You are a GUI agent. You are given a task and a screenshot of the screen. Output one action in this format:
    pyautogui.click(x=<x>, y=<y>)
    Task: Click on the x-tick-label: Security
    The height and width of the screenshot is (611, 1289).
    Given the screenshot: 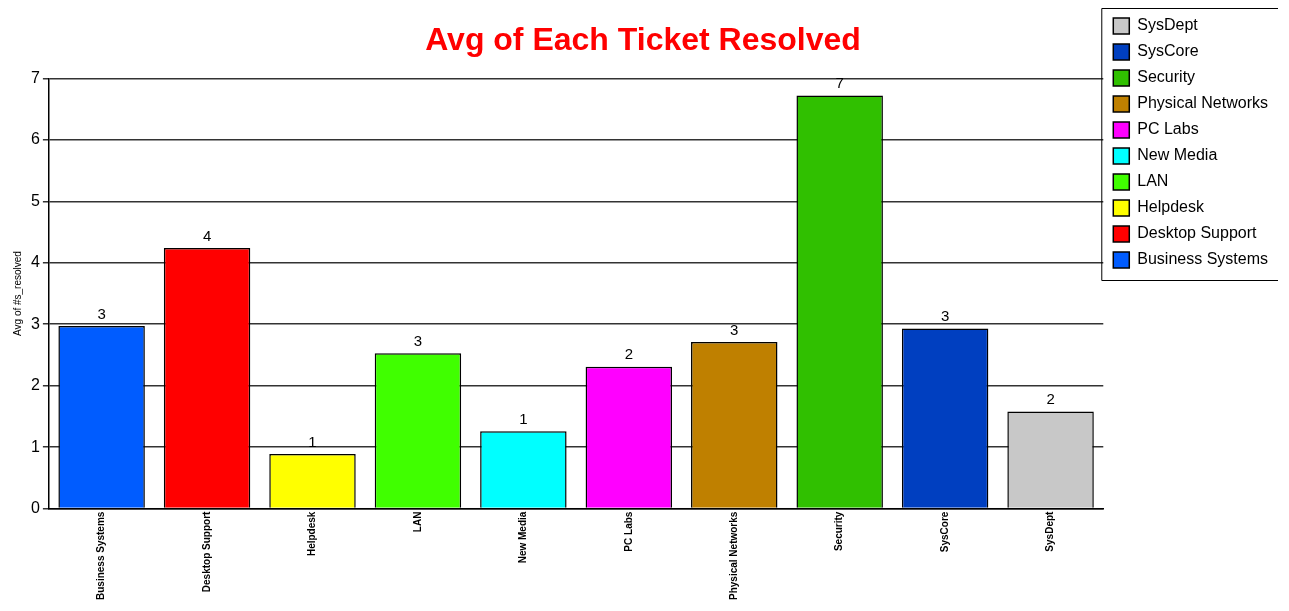 What is the action you would take?
    pyautogui.click(x=839, y=531)
    